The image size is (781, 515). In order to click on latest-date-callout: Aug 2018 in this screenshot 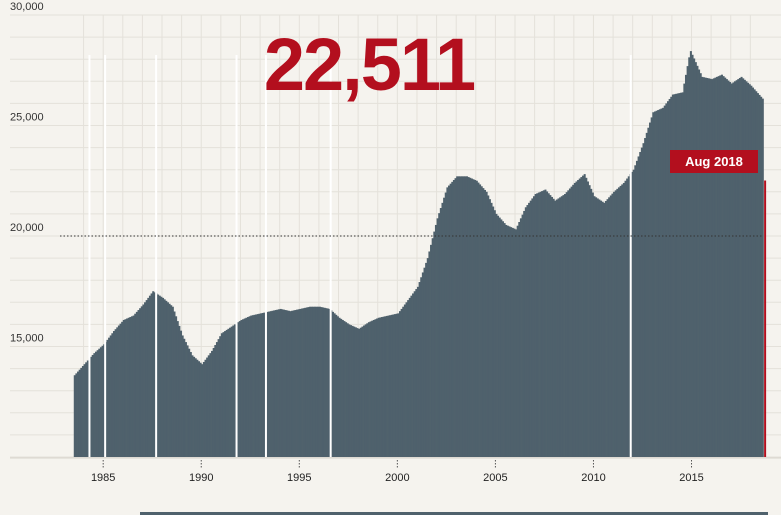, I will do `click(714, 161)`.